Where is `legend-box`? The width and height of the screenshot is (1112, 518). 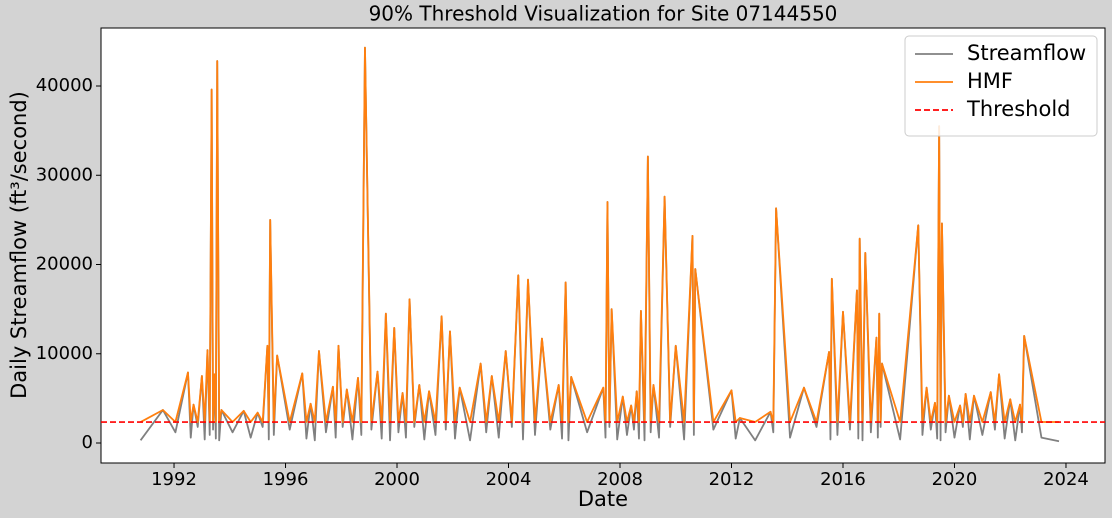
legend-box is located at coordinates (1001, 86).